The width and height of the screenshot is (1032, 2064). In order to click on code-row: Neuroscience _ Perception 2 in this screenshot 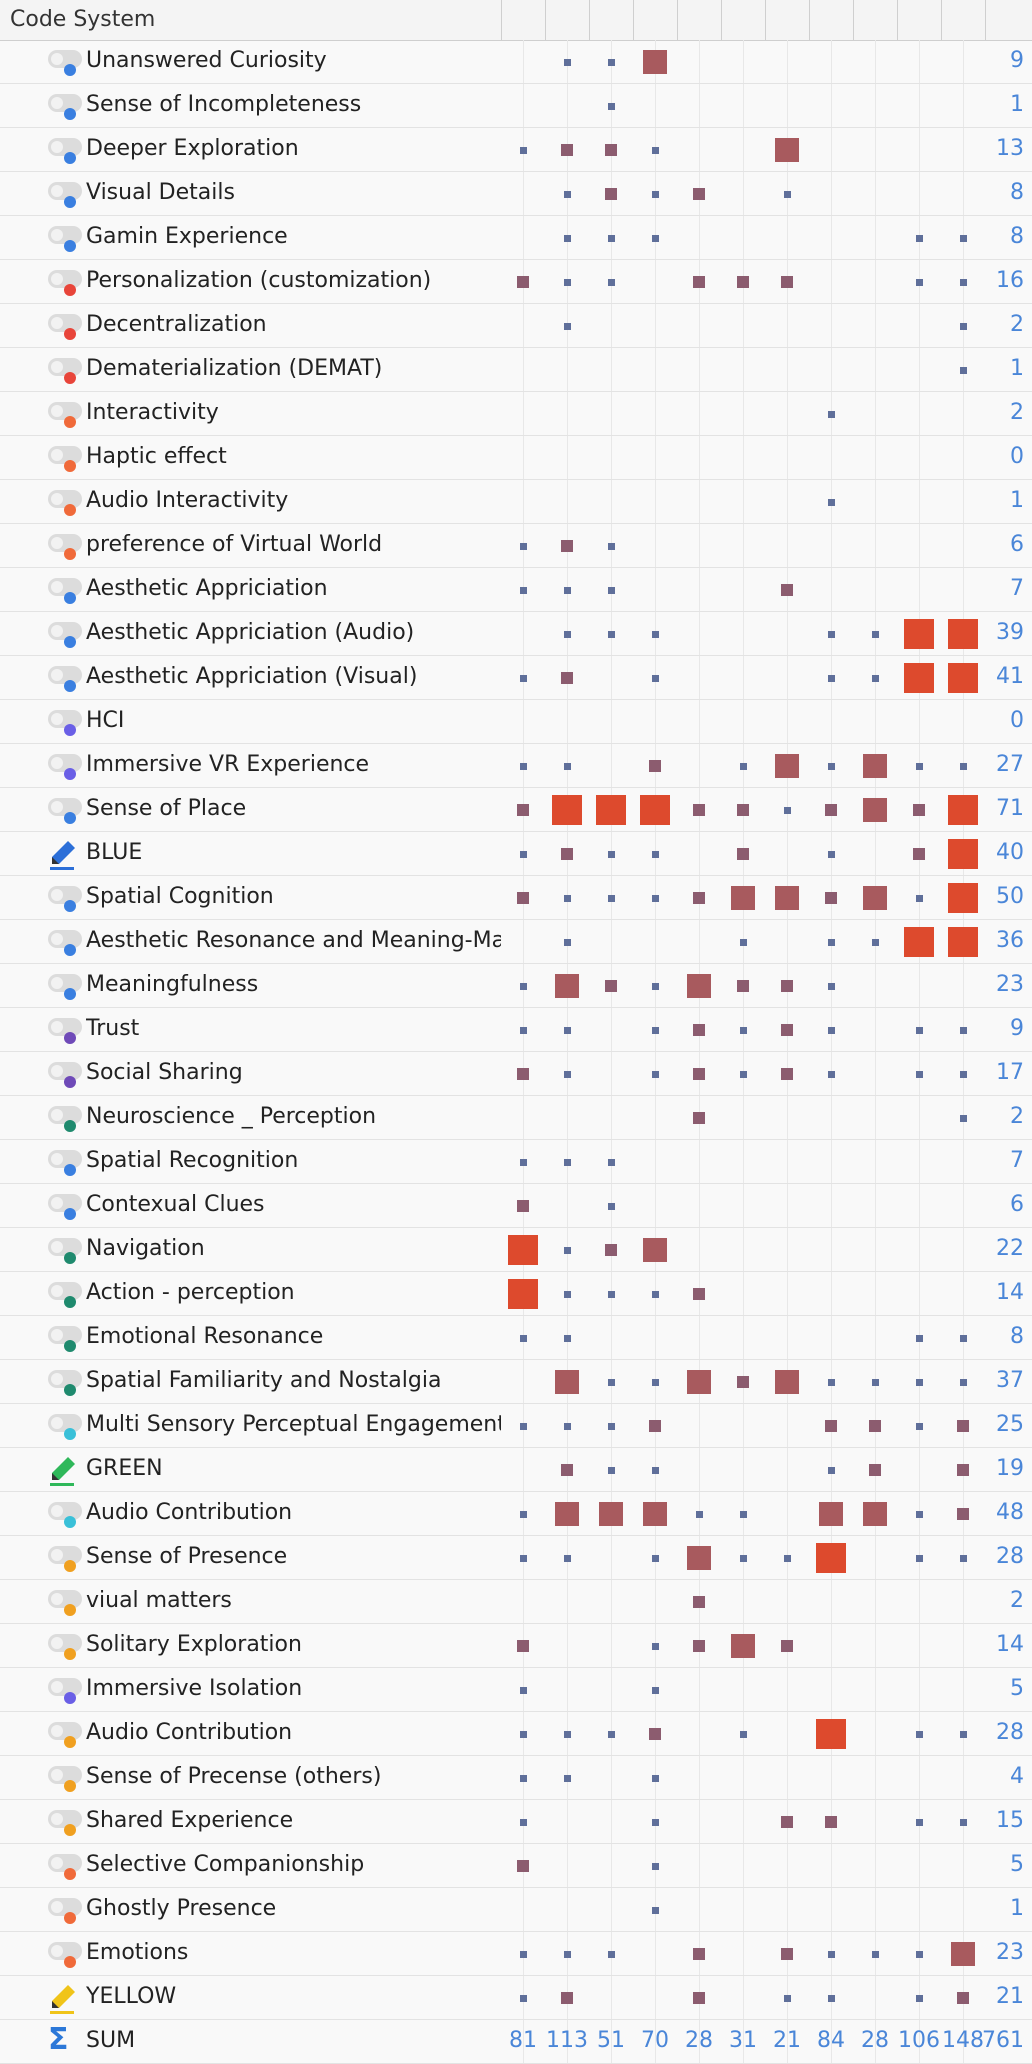, I will do `click(516, 1118)`.